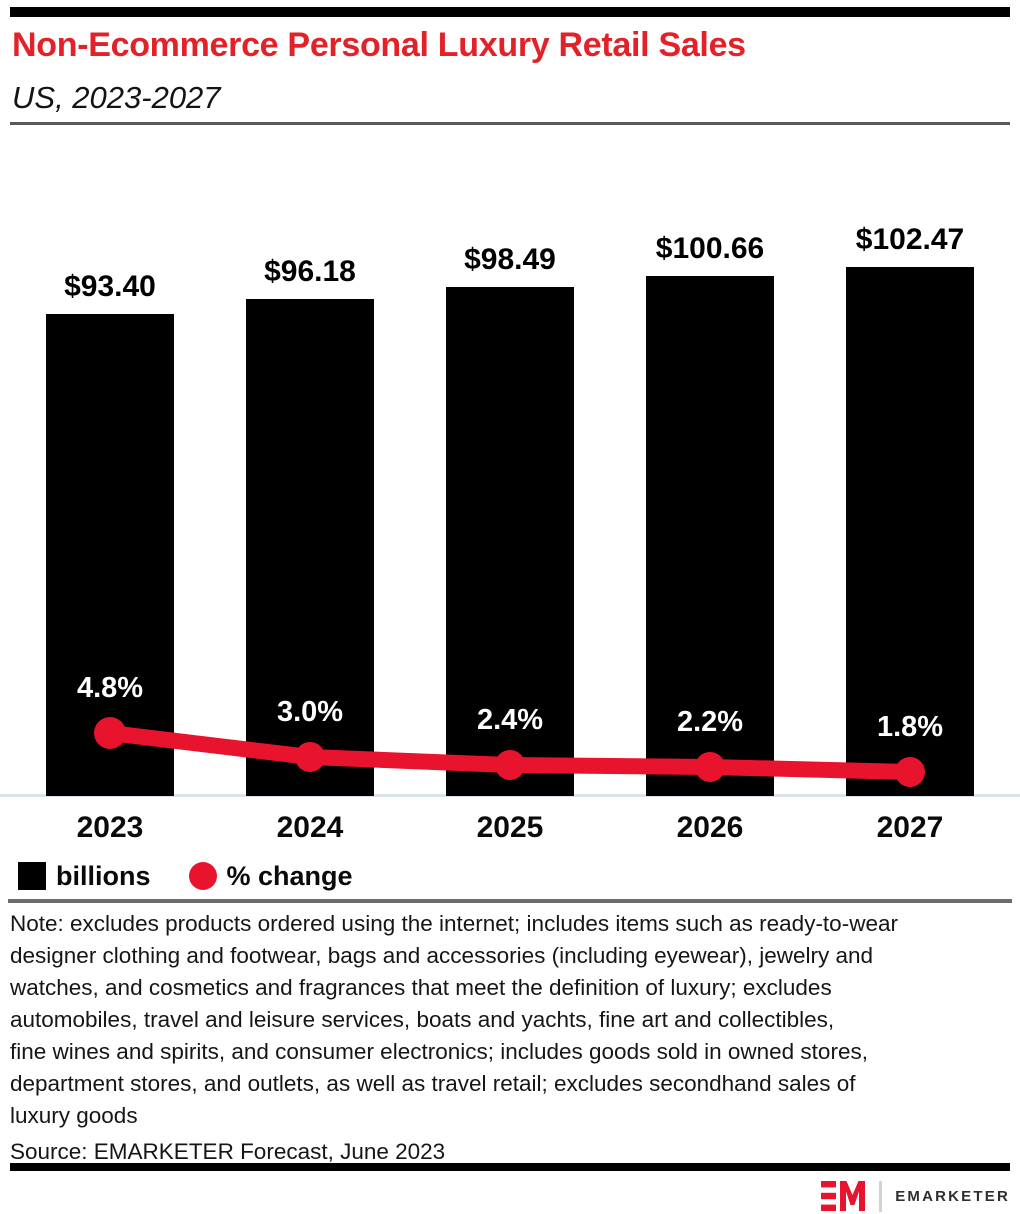 This screenshot has width=1020, height=1214. What do you see at coordinates (843, 1196) in the screenshot?
I see `emarketer-logo-icon` at bounding box center [843, 1196].